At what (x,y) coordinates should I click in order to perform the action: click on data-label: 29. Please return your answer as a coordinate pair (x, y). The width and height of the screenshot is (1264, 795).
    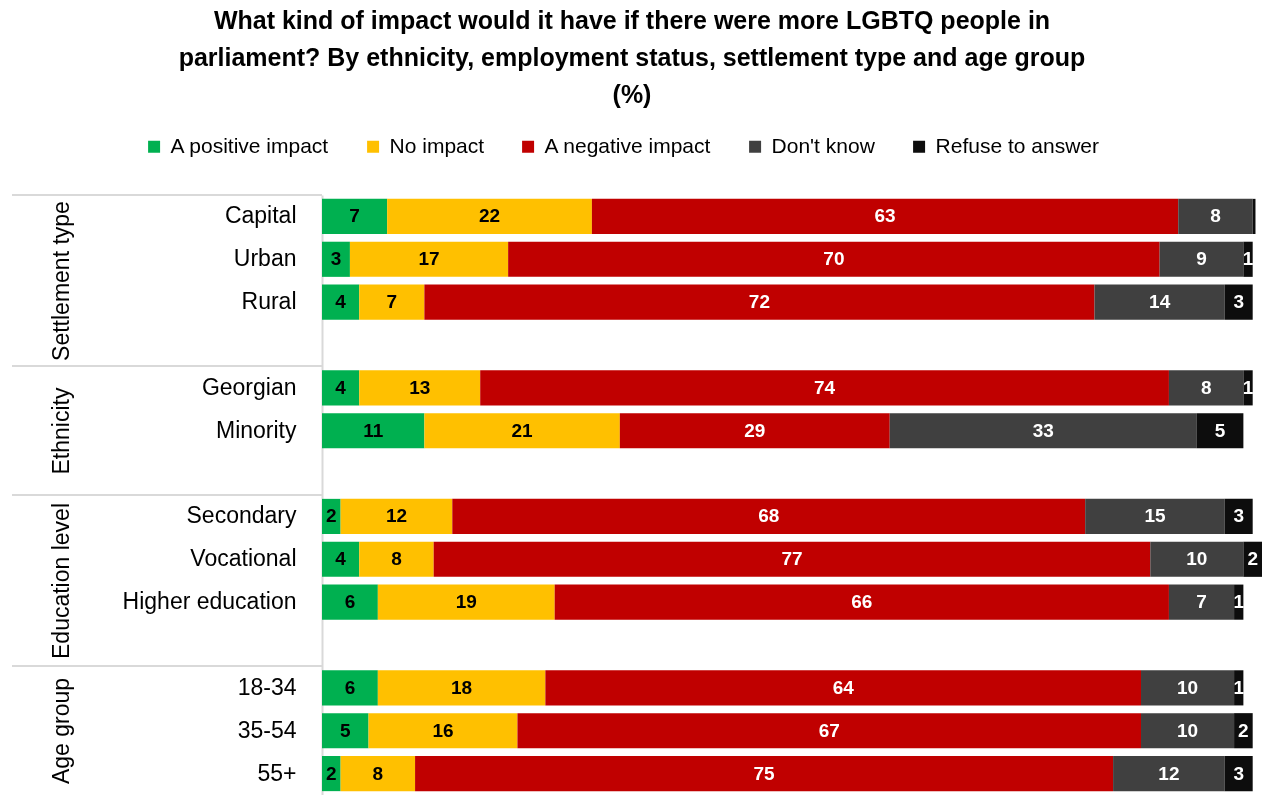
    Looking at the image, I should click on (755, 430).